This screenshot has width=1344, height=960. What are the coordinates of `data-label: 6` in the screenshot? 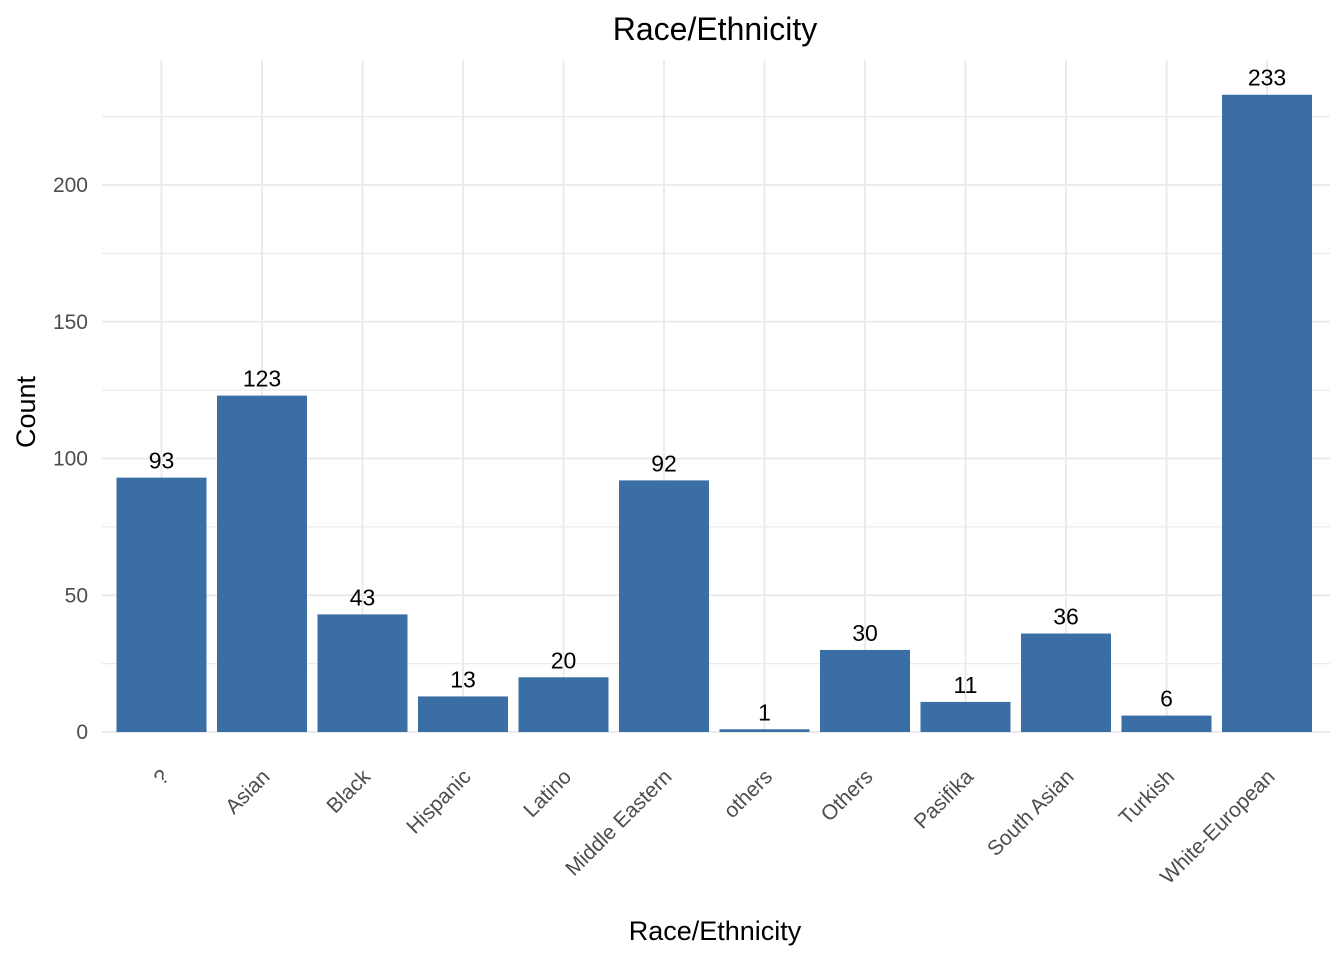 It's located at (1166, 699).